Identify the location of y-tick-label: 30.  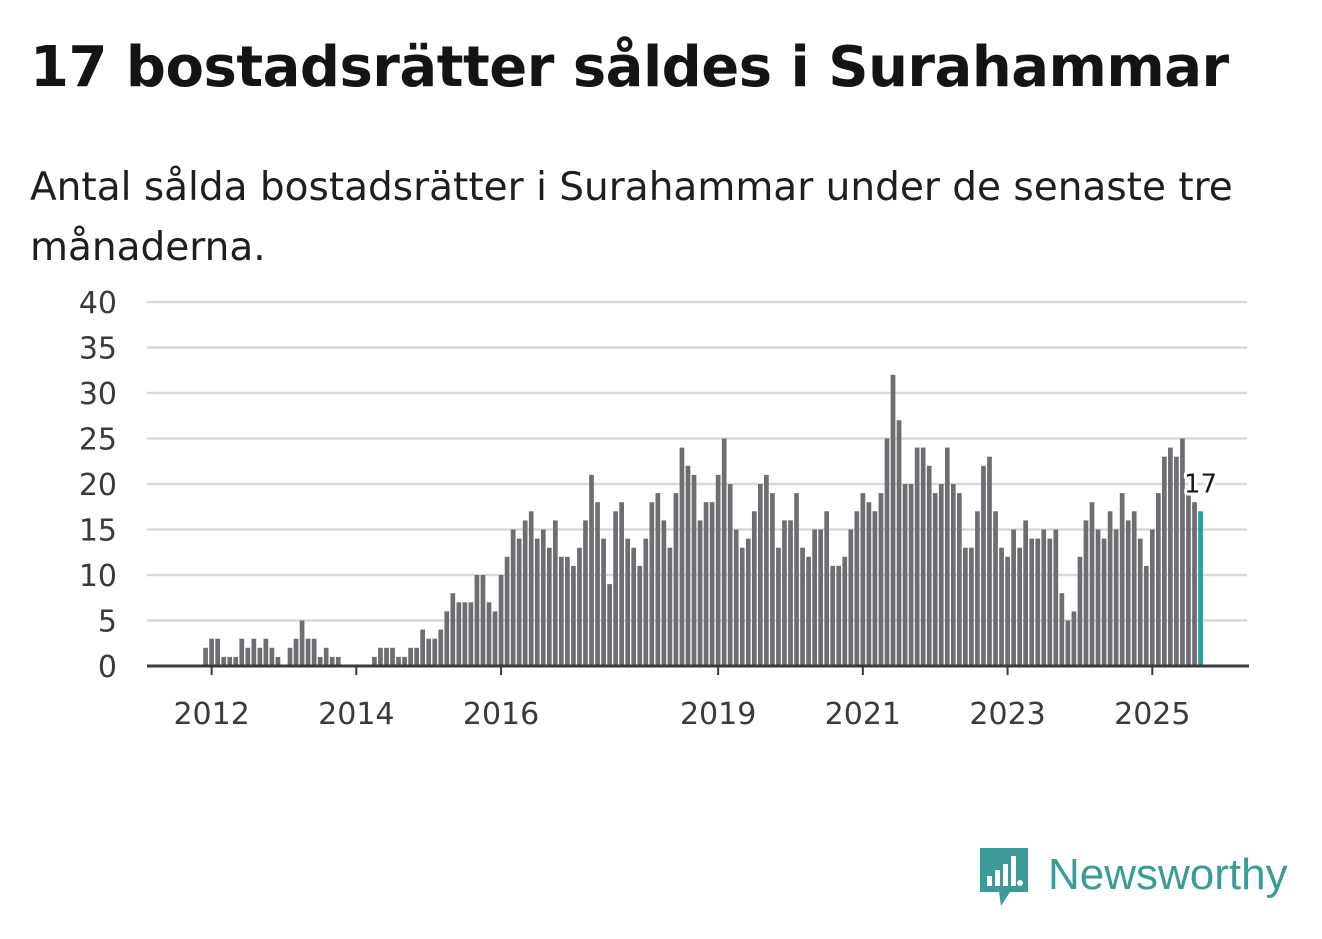
(98, 394).